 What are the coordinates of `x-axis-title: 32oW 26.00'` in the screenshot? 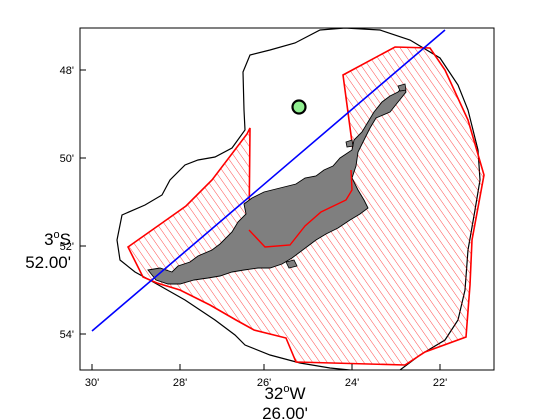 It's located at (285, 401).